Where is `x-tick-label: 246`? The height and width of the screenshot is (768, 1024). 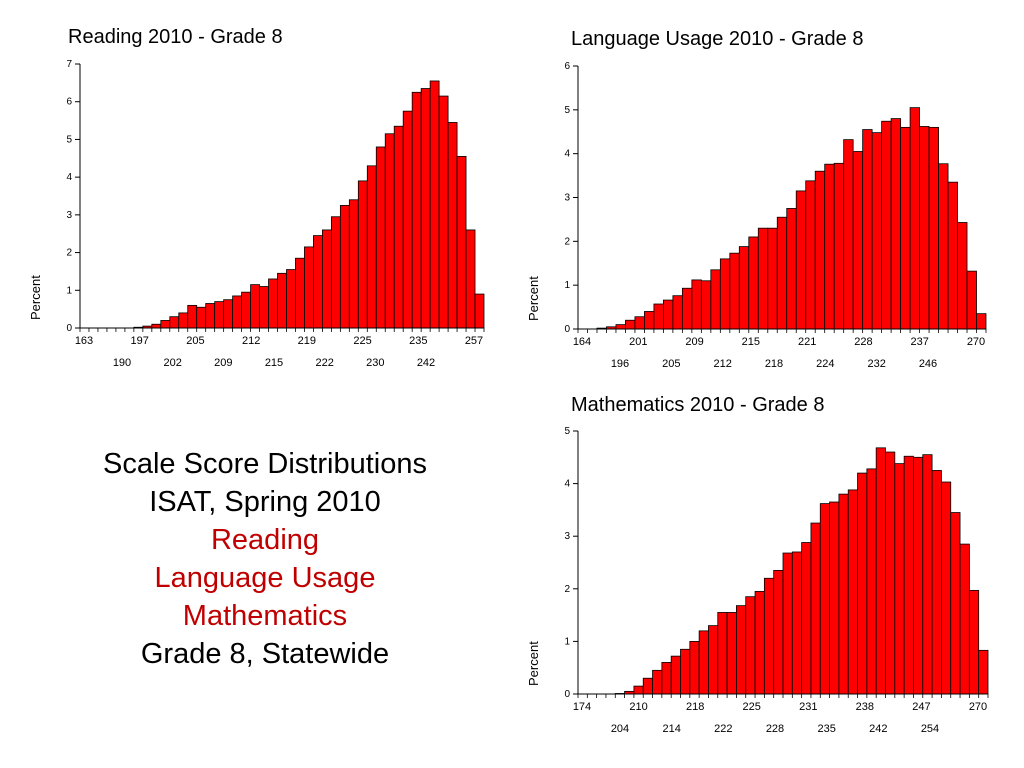 x-tick-label: 246 is located at coordinates (928, 364).